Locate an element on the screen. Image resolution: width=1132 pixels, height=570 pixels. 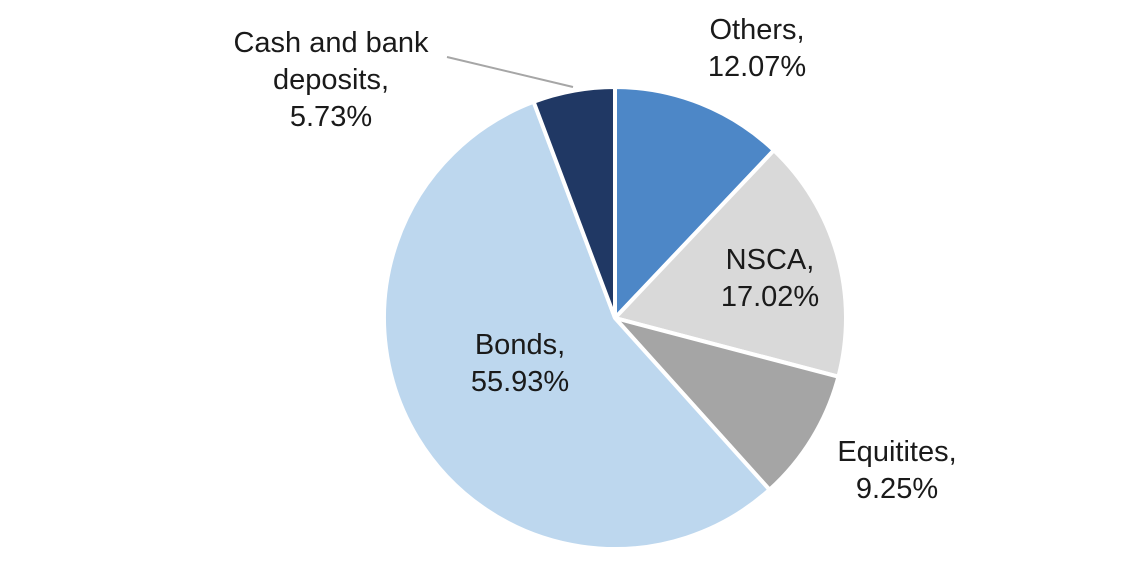
data-label-bonds: Bonds, 55.93% is located at coordinates (520, 364).